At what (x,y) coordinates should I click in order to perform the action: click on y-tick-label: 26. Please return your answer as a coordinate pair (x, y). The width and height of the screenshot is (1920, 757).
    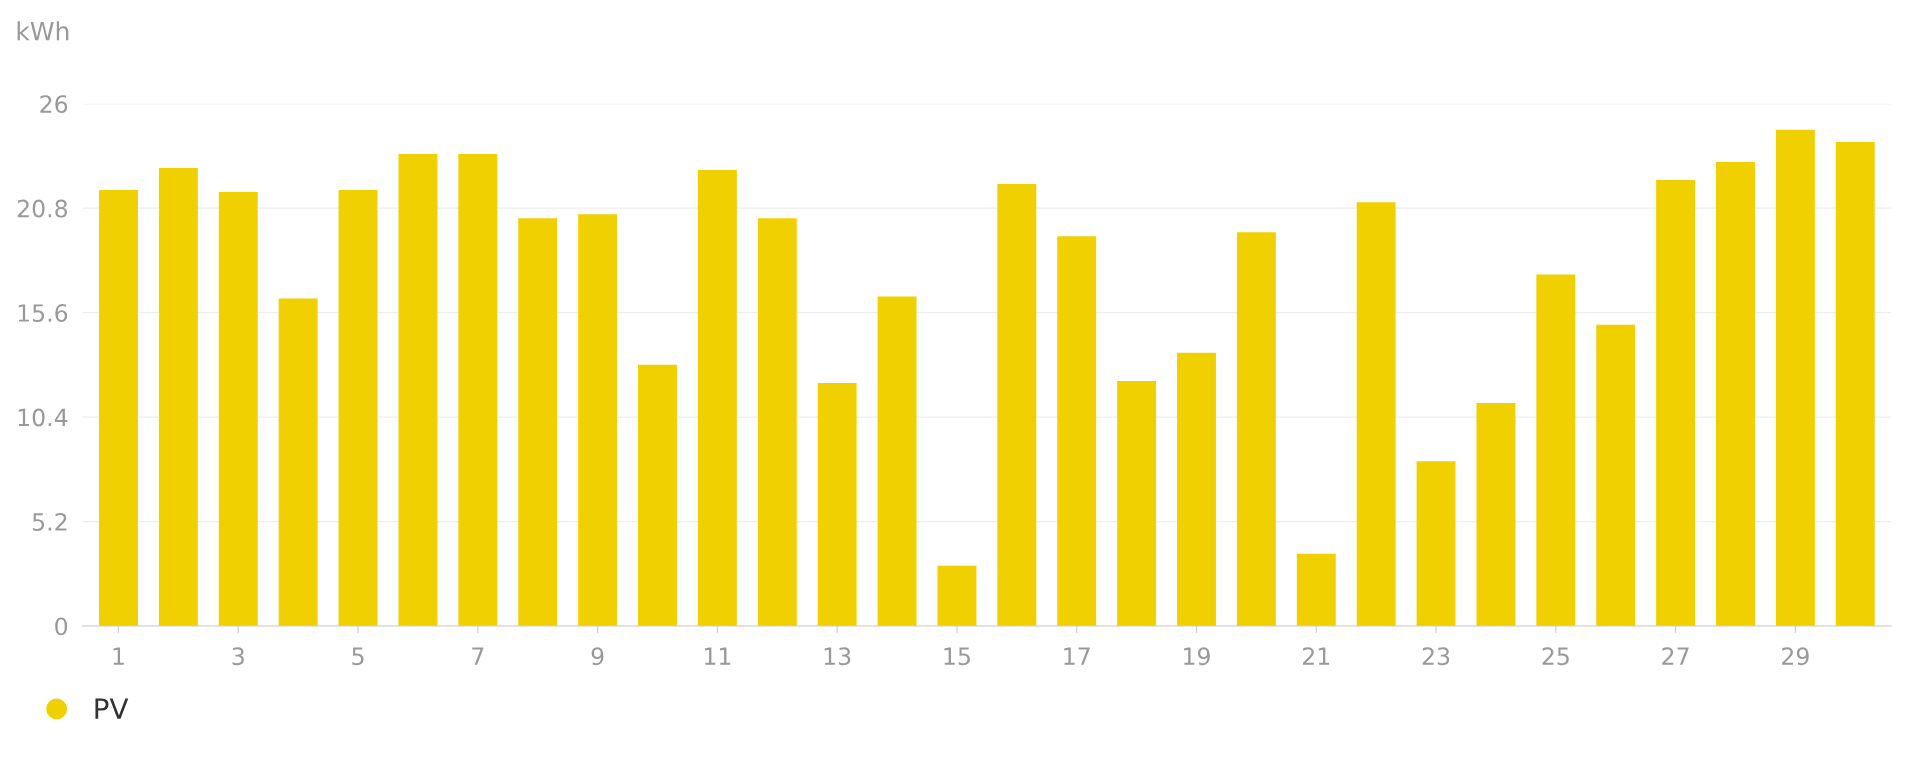
    Looking at the image, I should click on (54, 104).